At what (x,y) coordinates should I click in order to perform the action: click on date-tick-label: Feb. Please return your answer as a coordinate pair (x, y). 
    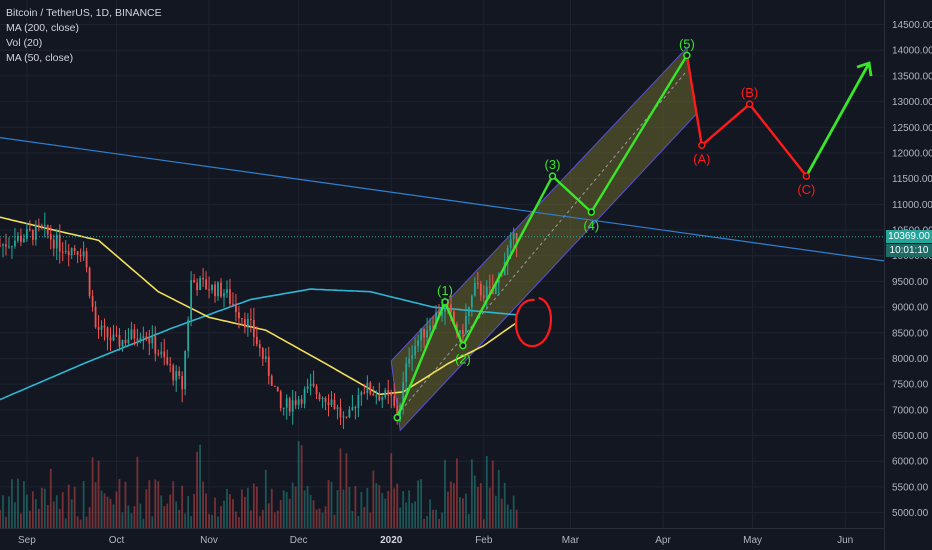
    Looking at the image, I should click on (484, 540).